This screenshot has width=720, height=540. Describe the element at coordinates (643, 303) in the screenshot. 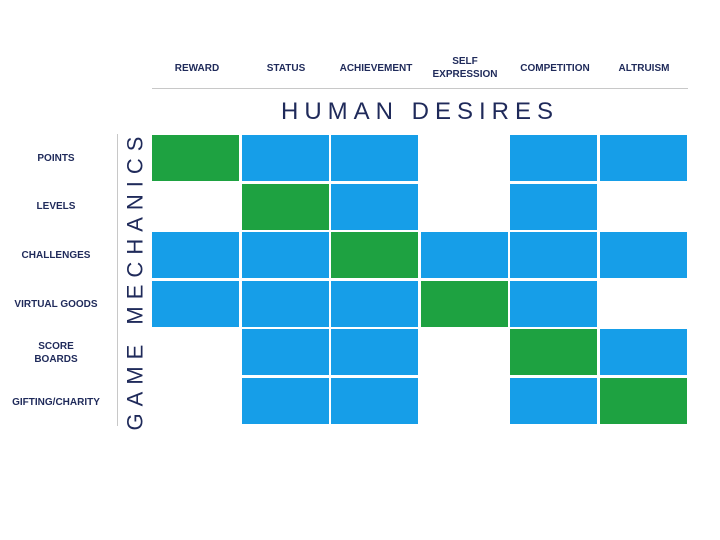

I see `grid-cell-r4-c6` at that location.